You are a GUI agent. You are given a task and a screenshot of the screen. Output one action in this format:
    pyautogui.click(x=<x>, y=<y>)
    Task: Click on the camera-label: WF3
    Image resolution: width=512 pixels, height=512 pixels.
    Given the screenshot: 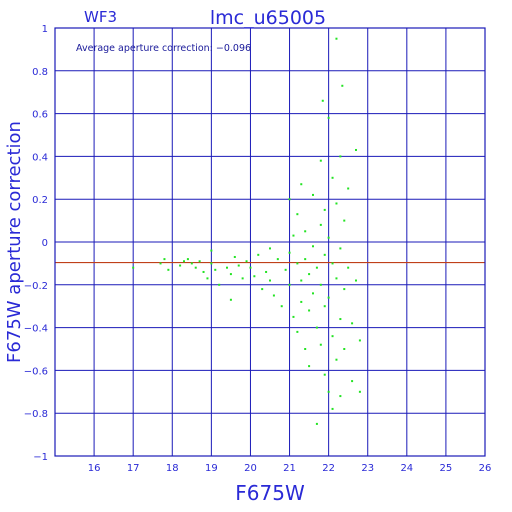 What is the action you would take?
    pyautogui.click(x=100, y=17)
    